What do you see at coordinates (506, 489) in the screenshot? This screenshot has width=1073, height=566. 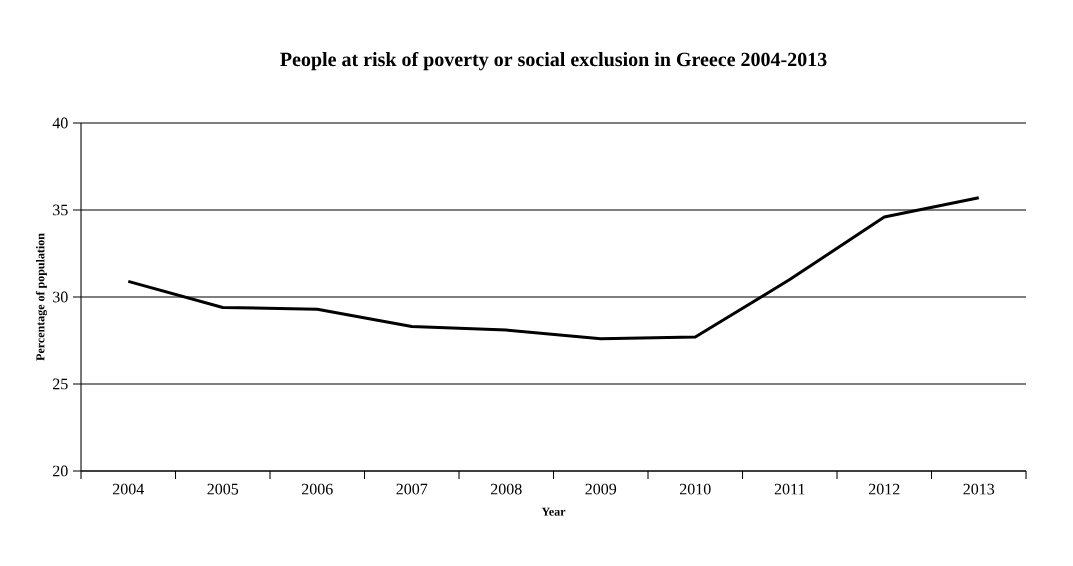 I see `x-tick-label: 2008` at bounding box center [506, 489].